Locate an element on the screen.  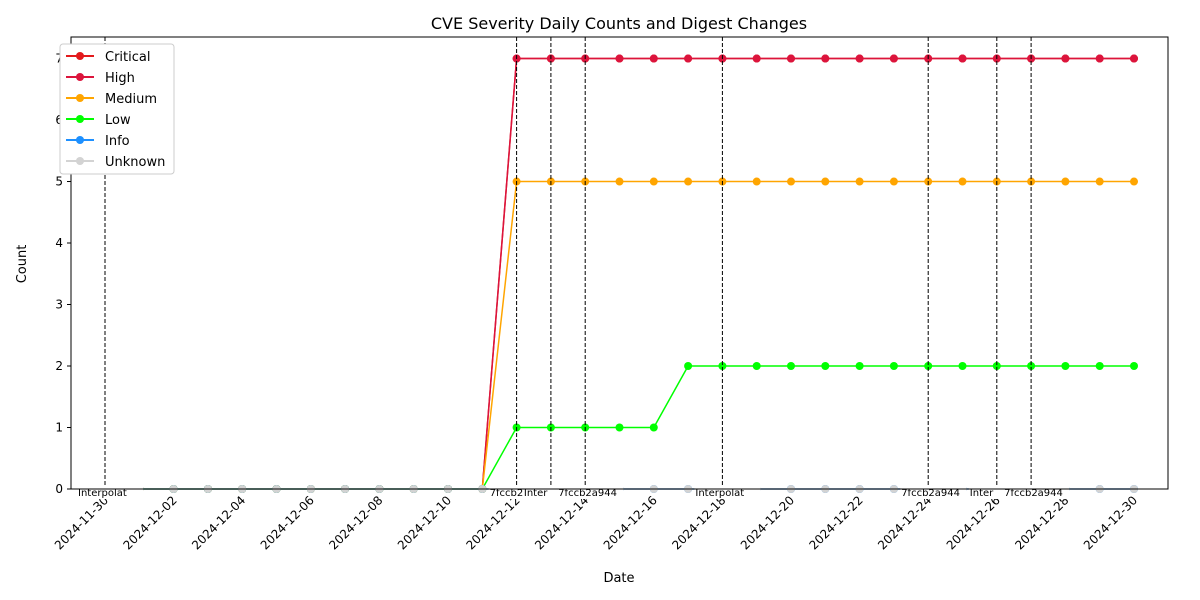
legend-label: High is located at coordinates (120, 78).